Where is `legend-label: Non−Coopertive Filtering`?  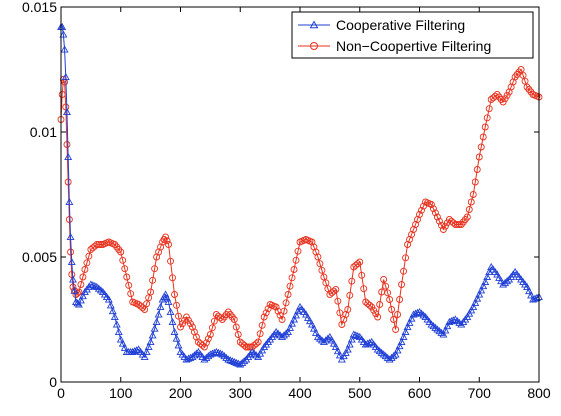 legend-label: Non−Coopertive Filtering is located at coordinates (413, 46).